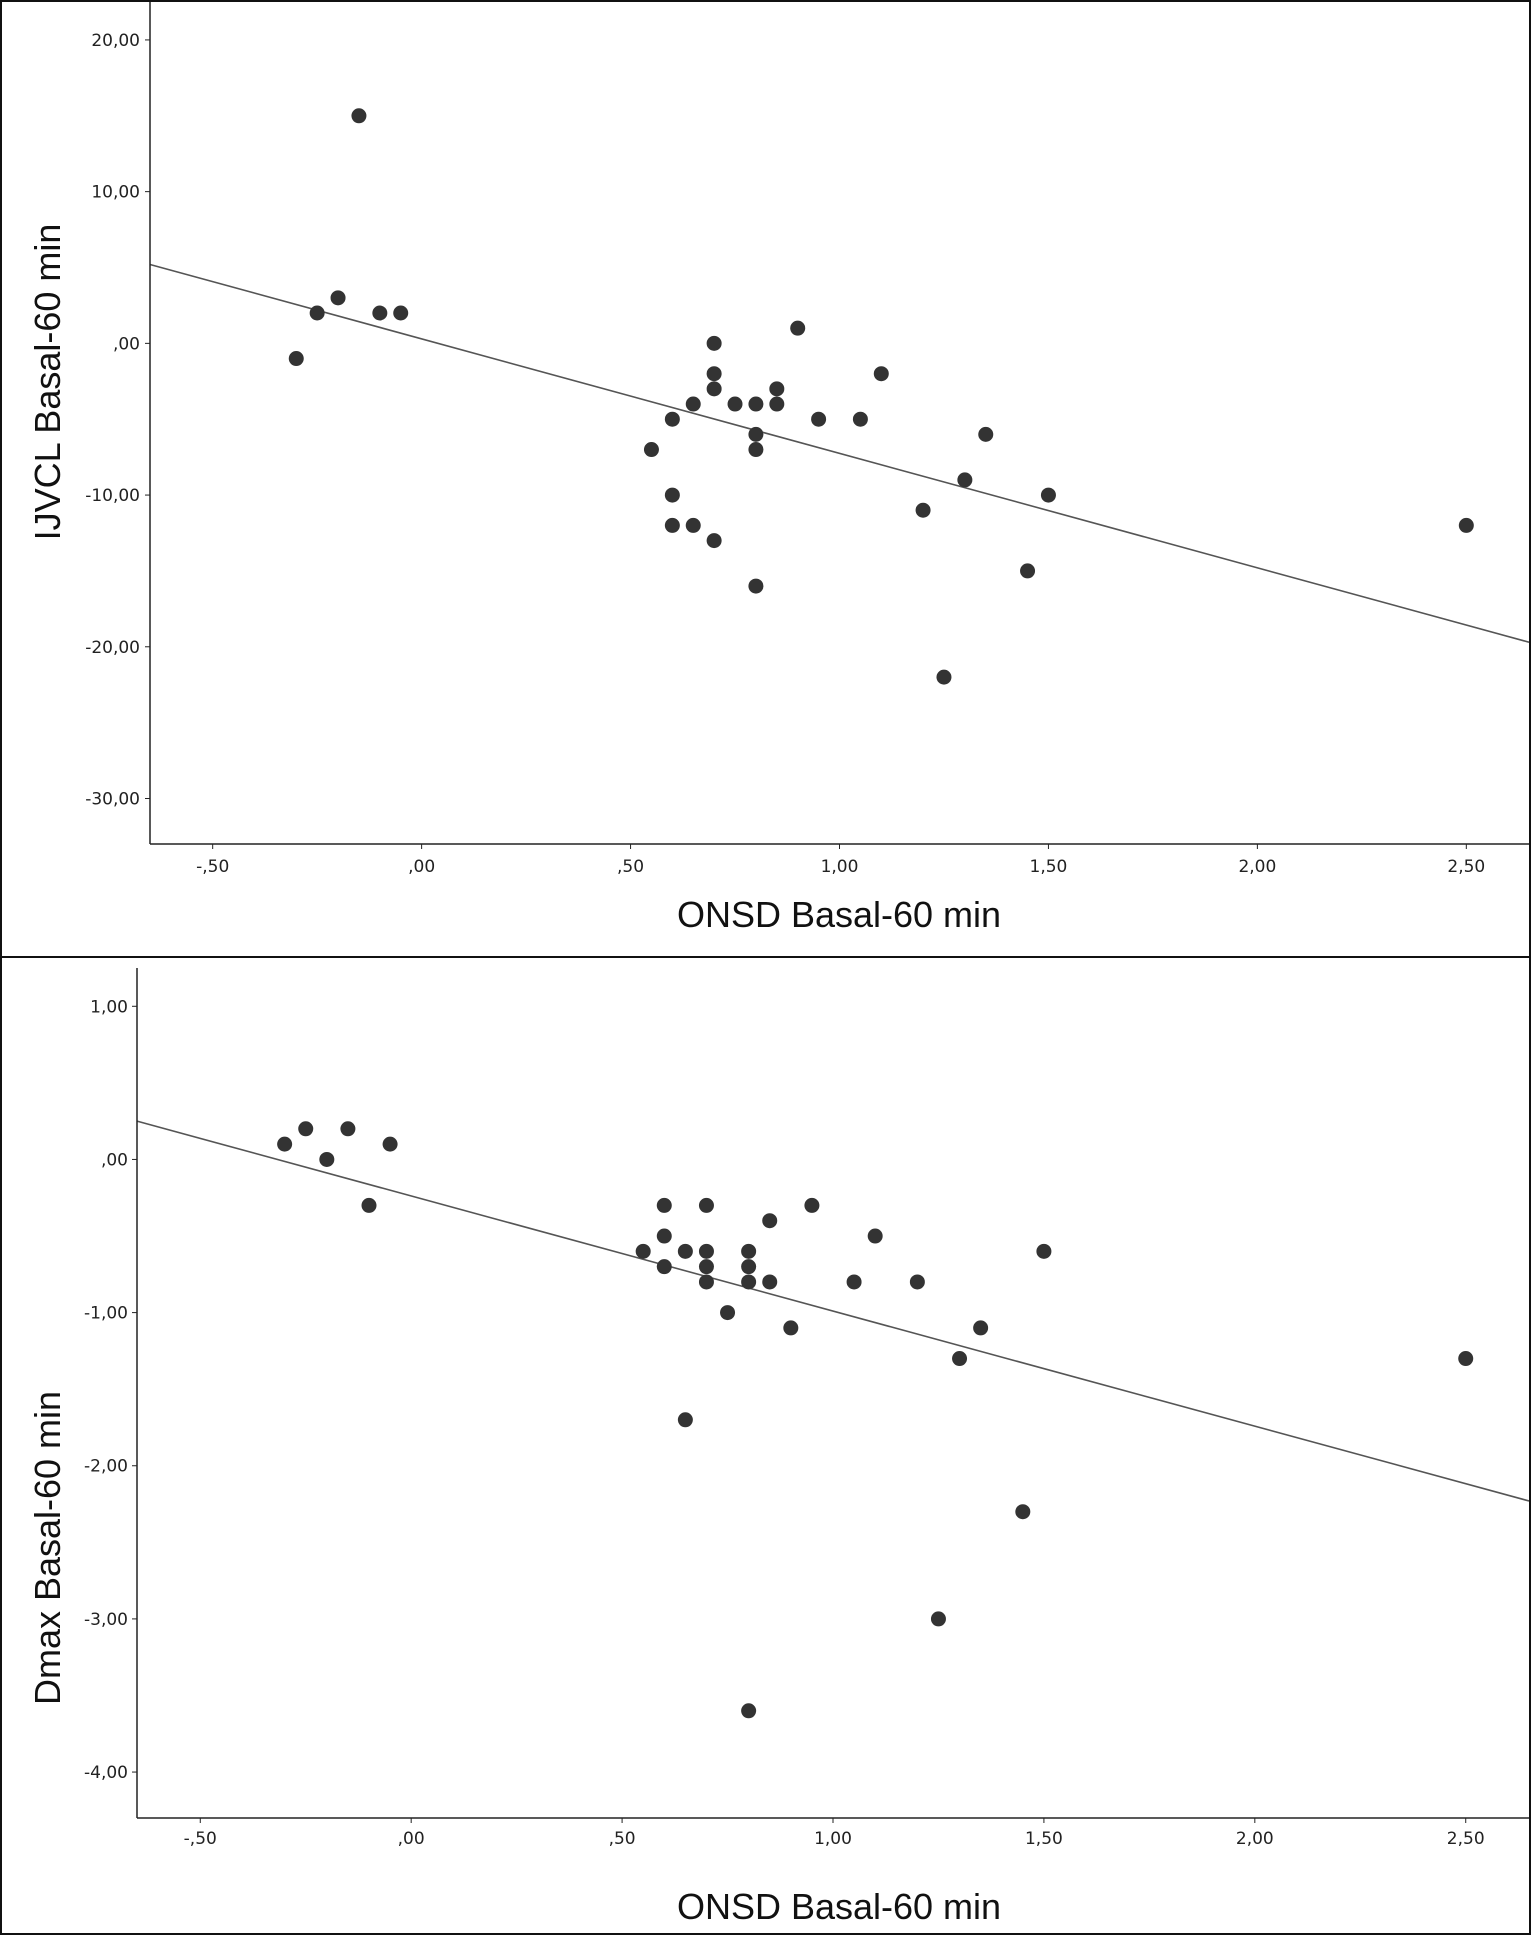 This screenshot has width=1531, height=1935. Describe the element at coordinates (106, 1467) in the screenshot. I see `y-tick-label: -2,00` at that location.